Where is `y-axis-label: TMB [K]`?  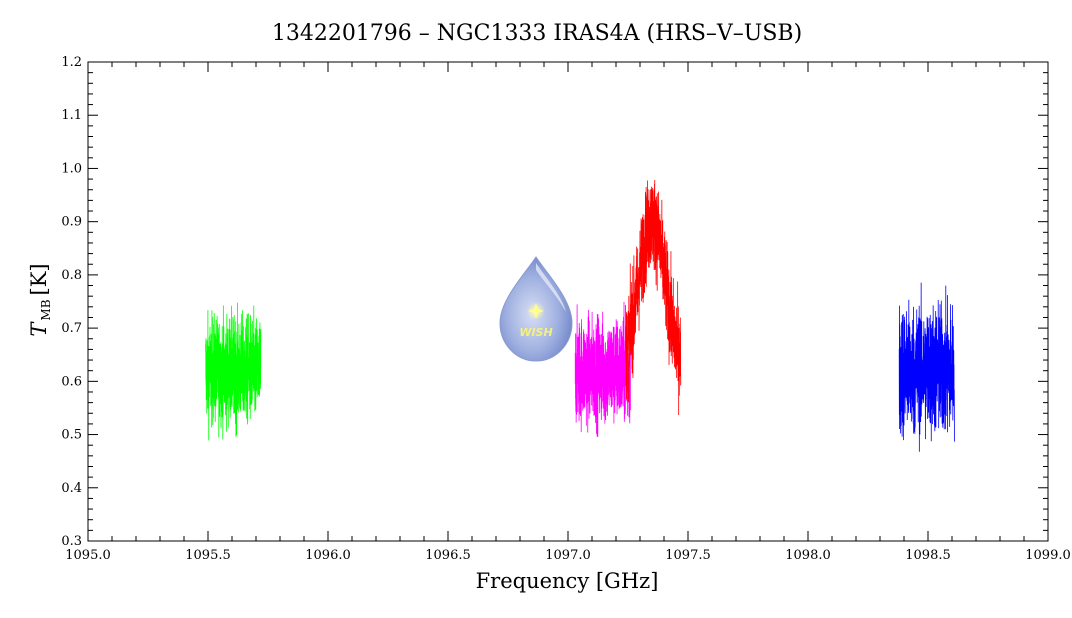
y-axis-label: TMB [K] is located at coordinates (40, 299).